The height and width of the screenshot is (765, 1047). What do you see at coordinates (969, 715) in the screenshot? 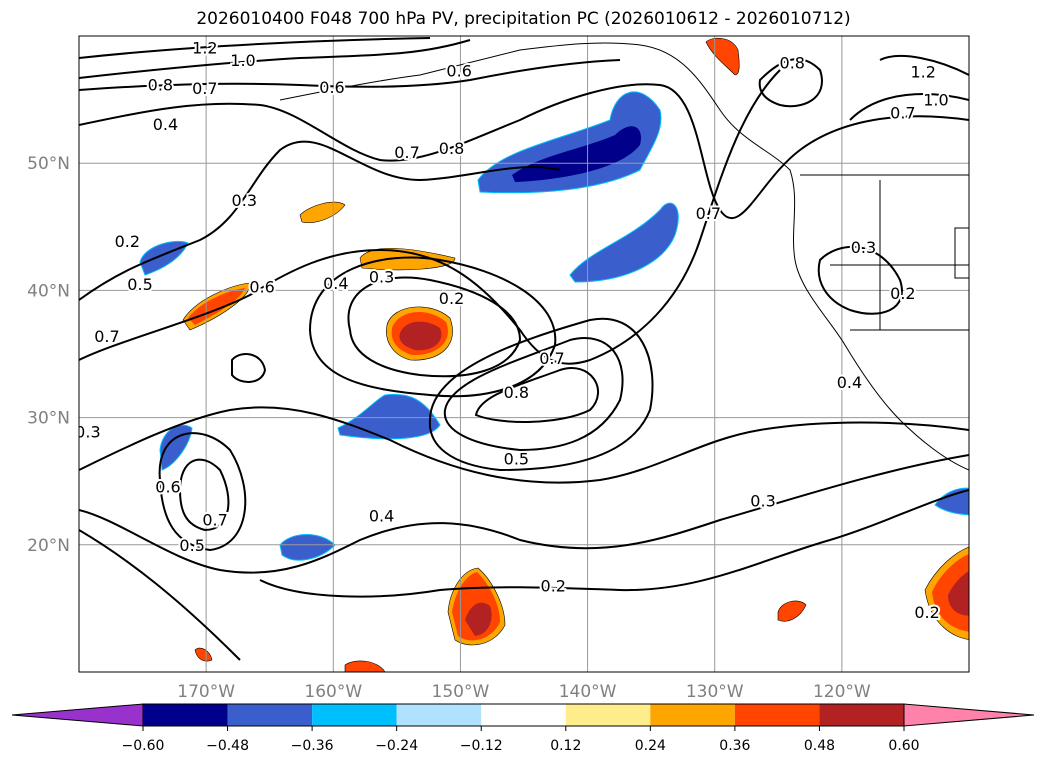
I see `colorbar-extend-high` at bounding box center [969, 715].